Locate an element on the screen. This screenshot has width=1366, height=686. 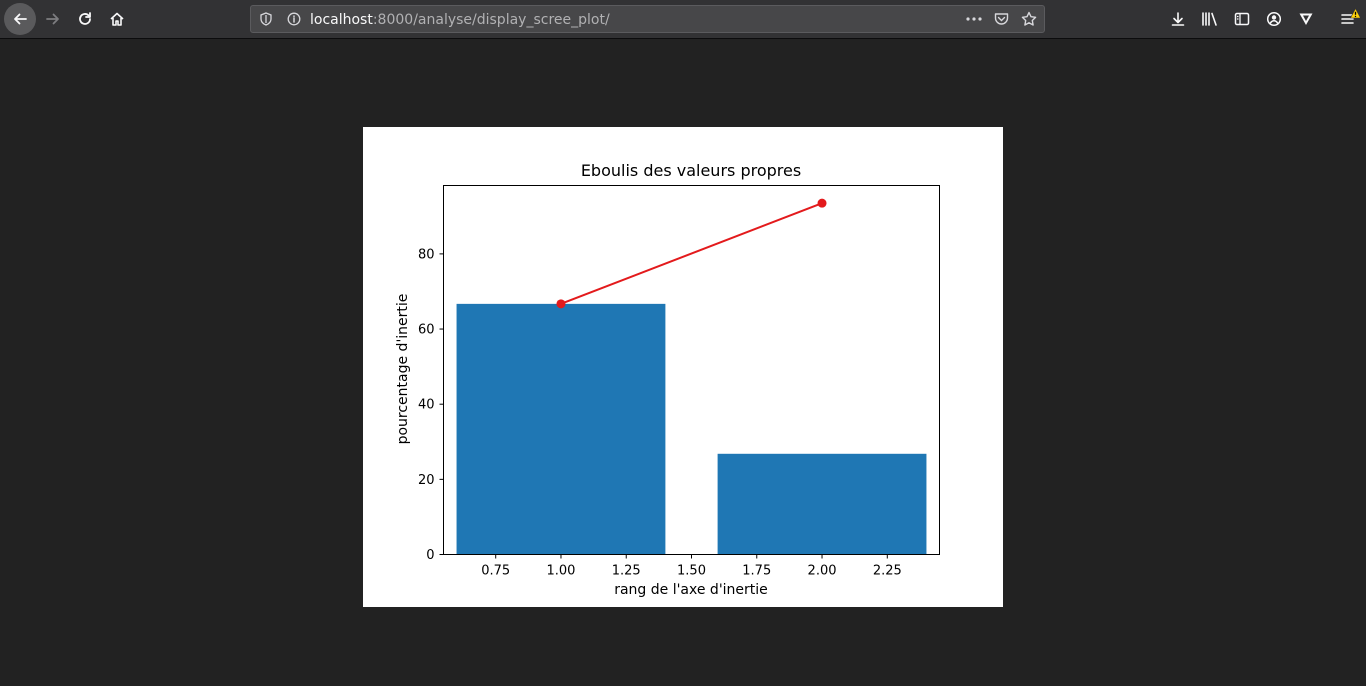
home-button is located at coordinates (117, 19).